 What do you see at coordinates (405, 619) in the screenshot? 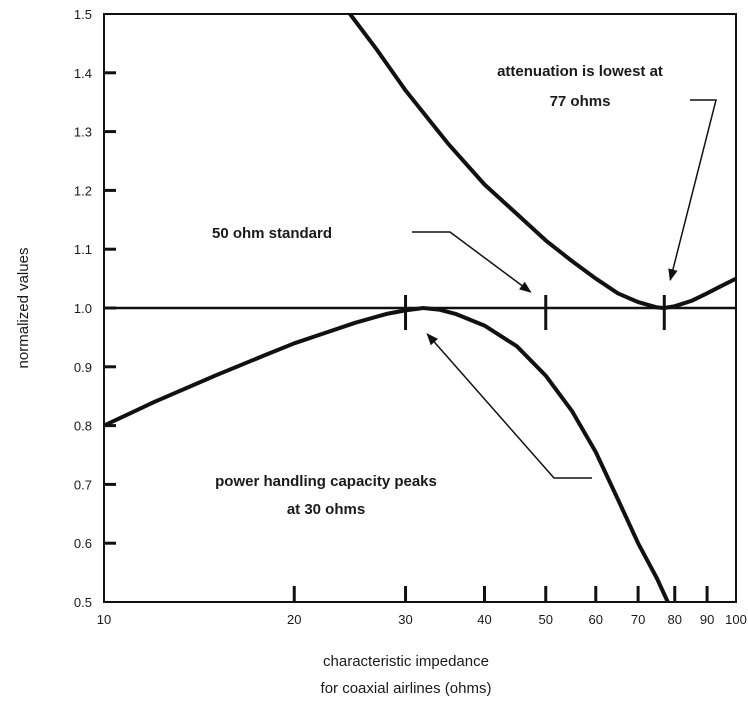
I see `x-tick-label: 30` at bounding box center [405, 619].